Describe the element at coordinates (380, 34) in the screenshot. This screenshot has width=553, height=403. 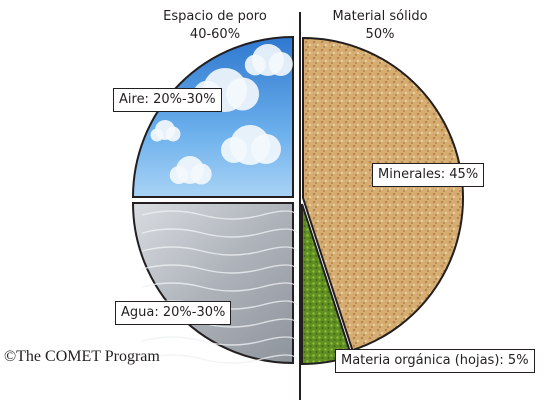
I see `solid-material-value: 50%` at that location.